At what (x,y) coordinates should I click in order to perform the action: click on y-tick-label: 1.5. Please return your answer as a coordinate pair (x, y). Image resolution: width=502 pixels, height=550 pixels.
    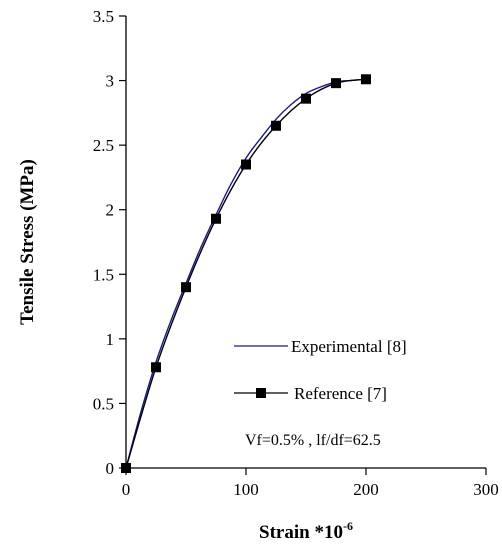
    Looking at the image, I should click on (103, 274).